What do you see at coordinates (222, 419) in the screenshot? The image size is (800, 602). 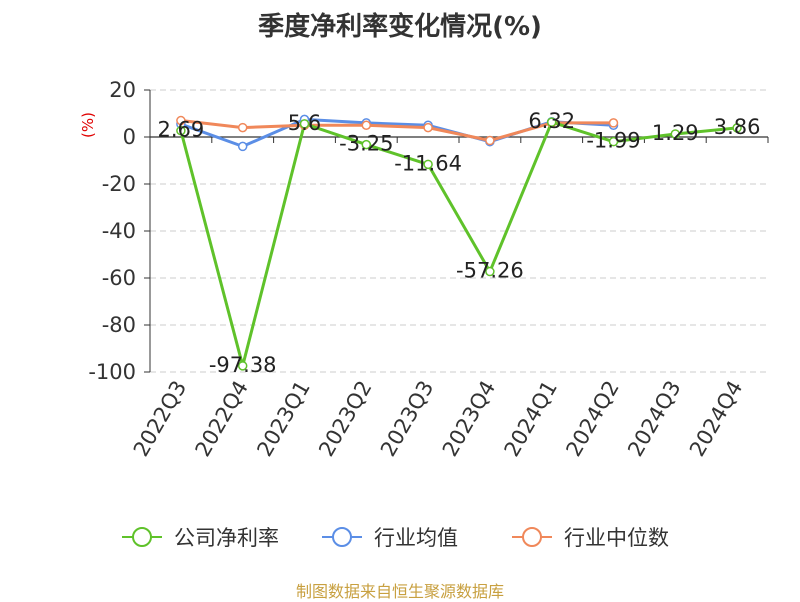 I see `x-tick-label: 2022Q4` at bounding box center [222, 419].